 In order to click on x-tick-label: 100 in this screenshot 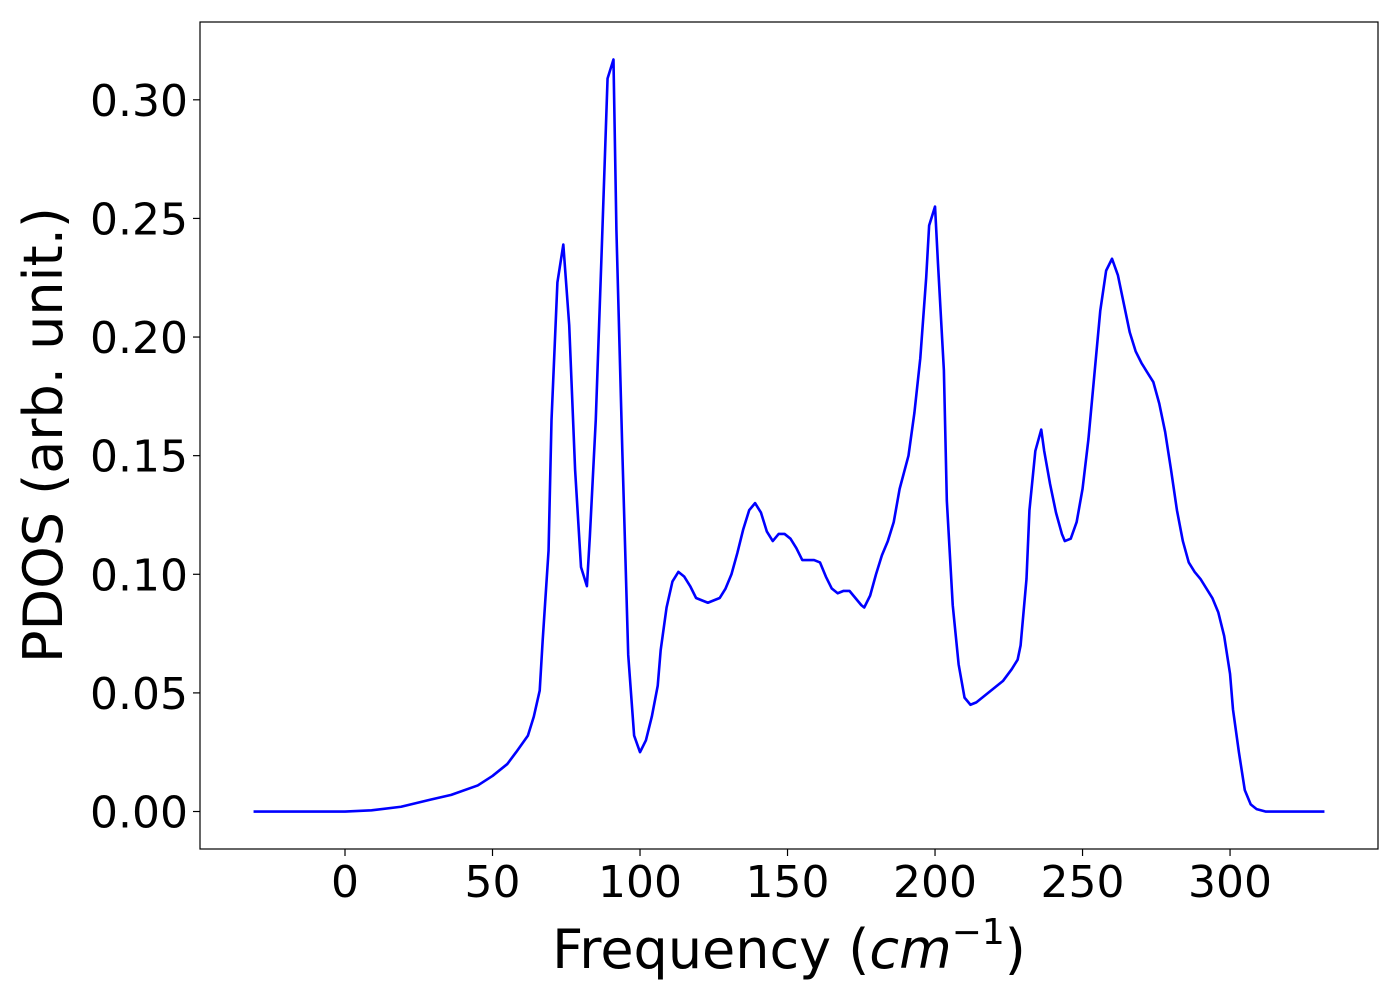, I will do `click(640, 882)`.